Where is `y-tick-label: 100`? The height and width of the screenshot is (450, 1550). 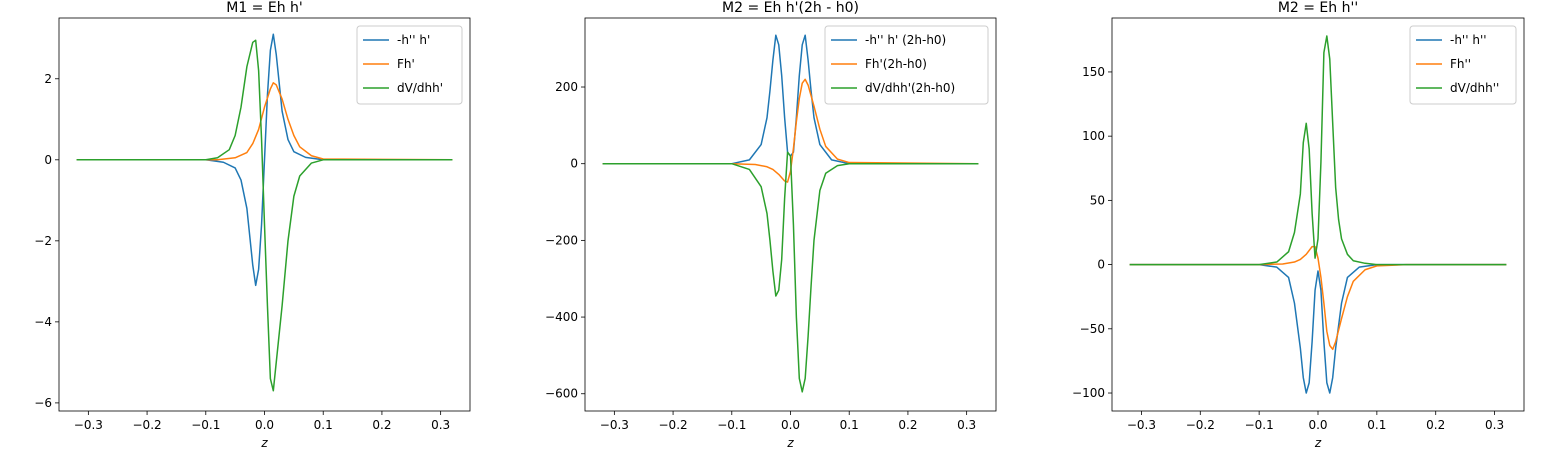
y-tick-label: 100 is located at coordinates (1093, 136).